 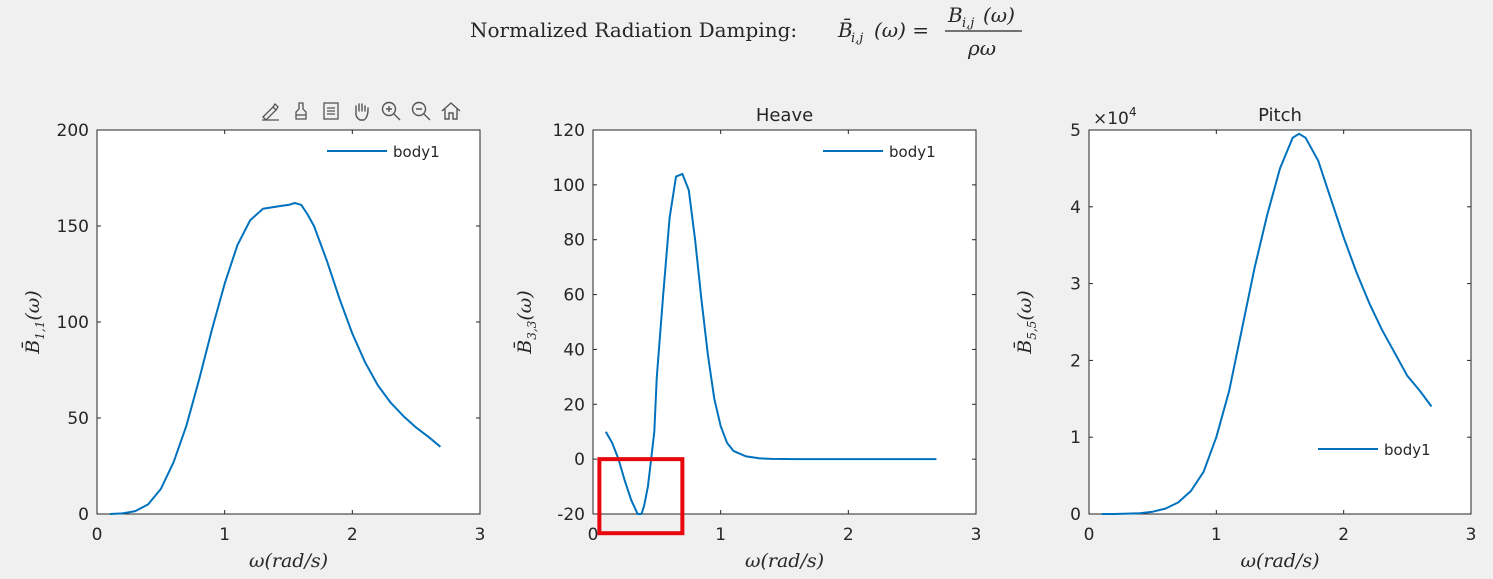 What do you see at coordinates (1075, 285) in the screenshot?
I see `y-tick-label: 3` at bounding box center [1075, 285].